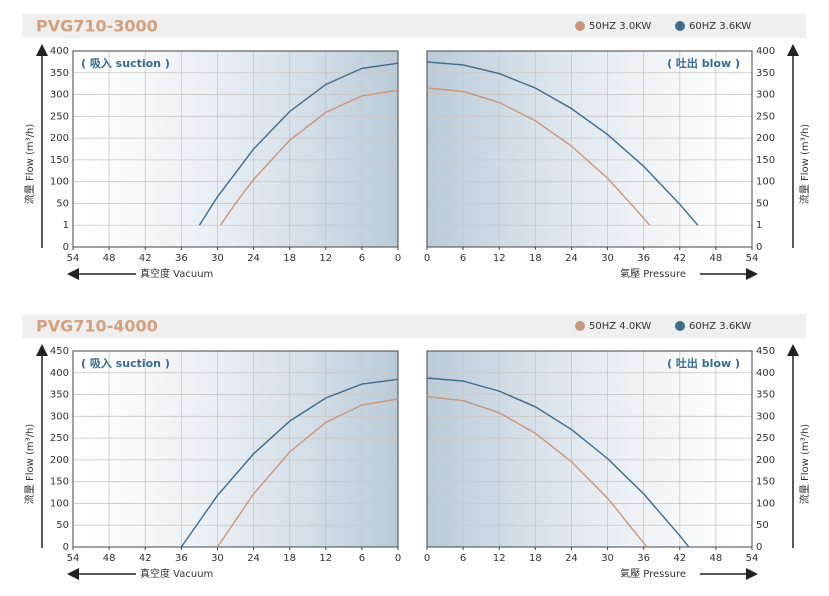 The height and width of the screenshot is (596, 829). Describe the element at coordinates (620, 26) in the screenshot. I see `legend-label: 50HZ 3.0KW` at that location.